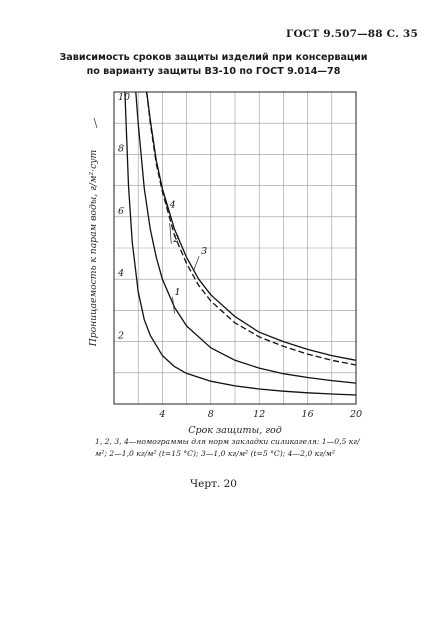 The height and width of the screenshot is (631, 427). Describe the element at coordinates (121, 148) in the screenshot. I see `y-tick-label: 8` at that location.